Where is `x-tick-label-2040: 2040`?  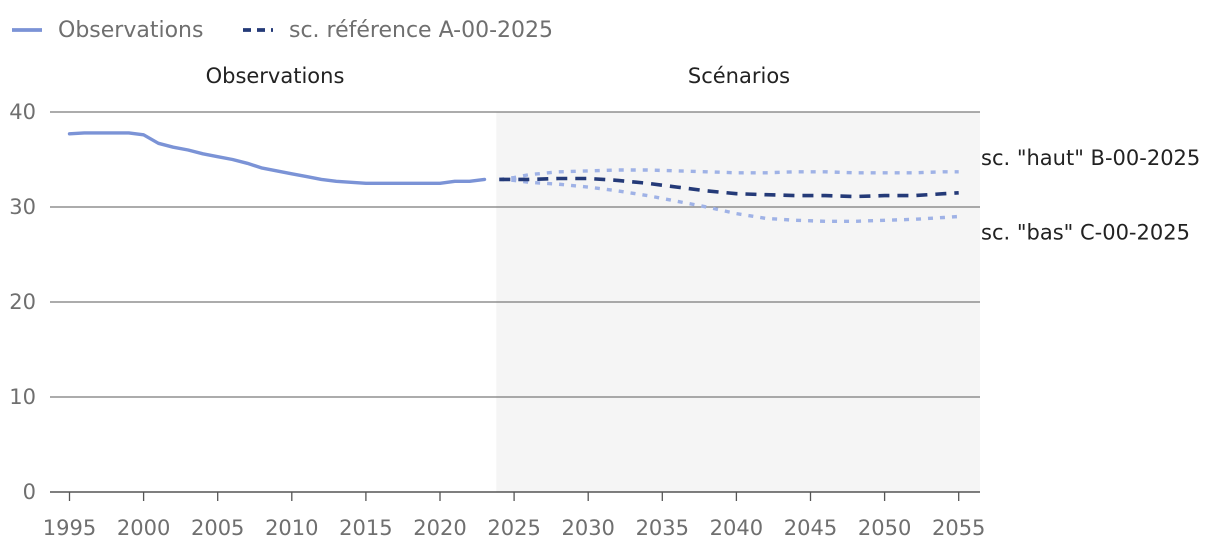
x-tick-label-2040: 2040 is located at coordinates (736, 528).